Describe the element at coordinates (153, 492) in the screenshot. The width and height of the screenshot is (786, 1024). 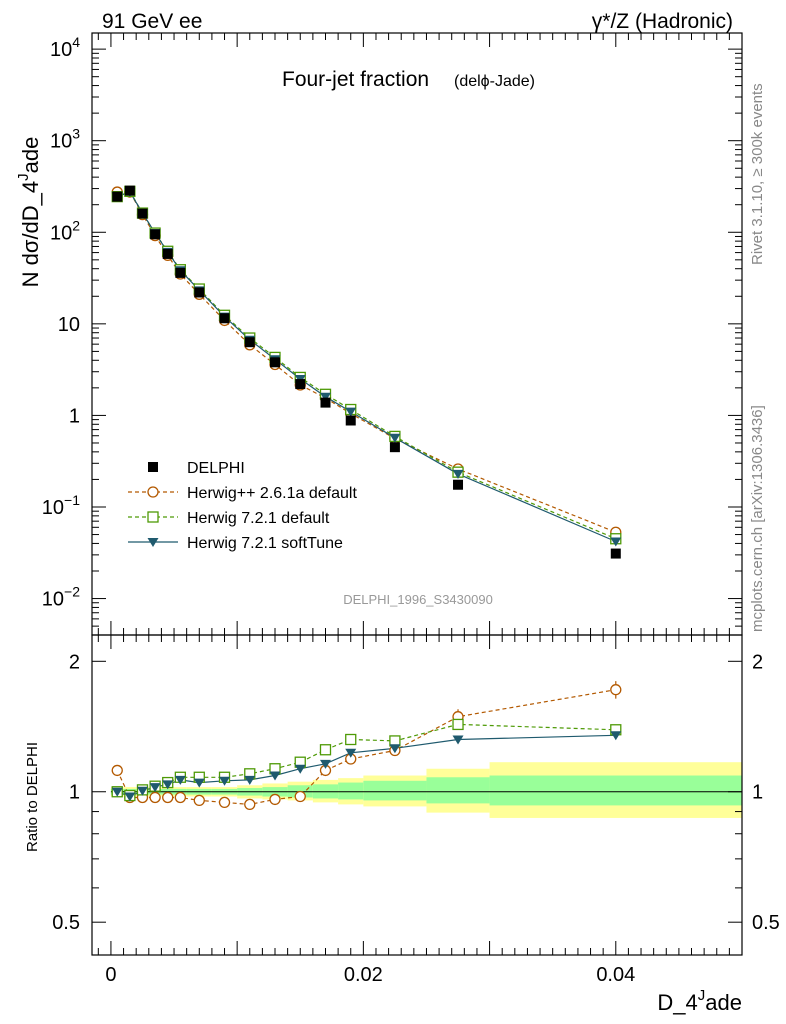
I see `legend-marker-herwigpp` at that location.